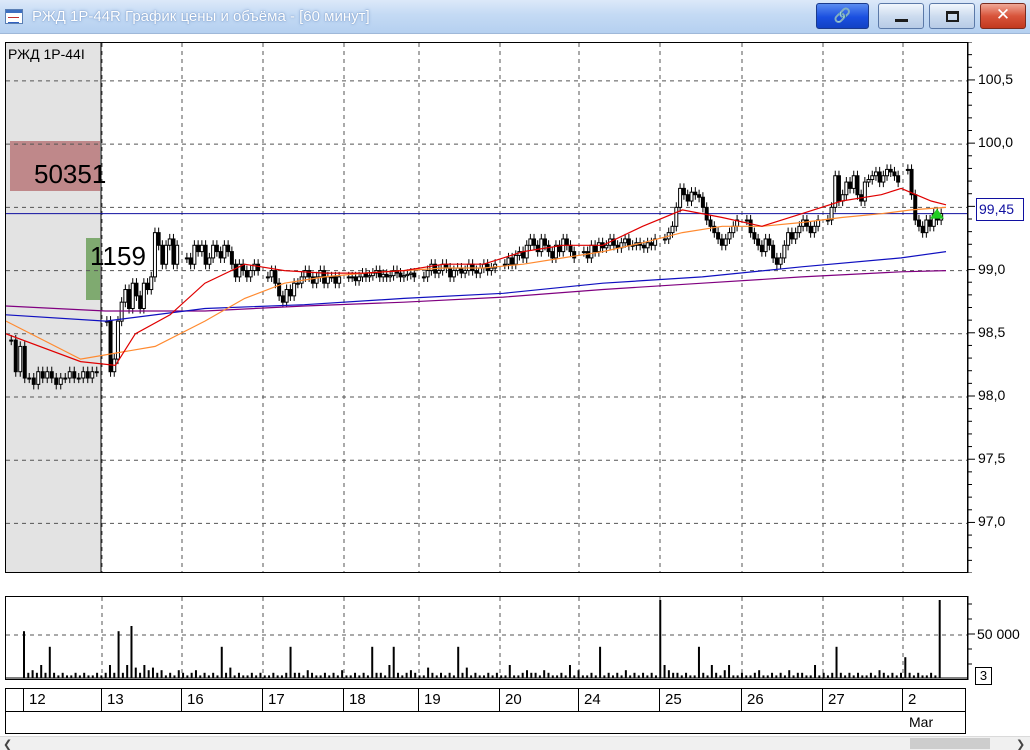 The width and height of the screenshot is (1030, 750). I want to click on close-button: ✕, so click(1003, 16).